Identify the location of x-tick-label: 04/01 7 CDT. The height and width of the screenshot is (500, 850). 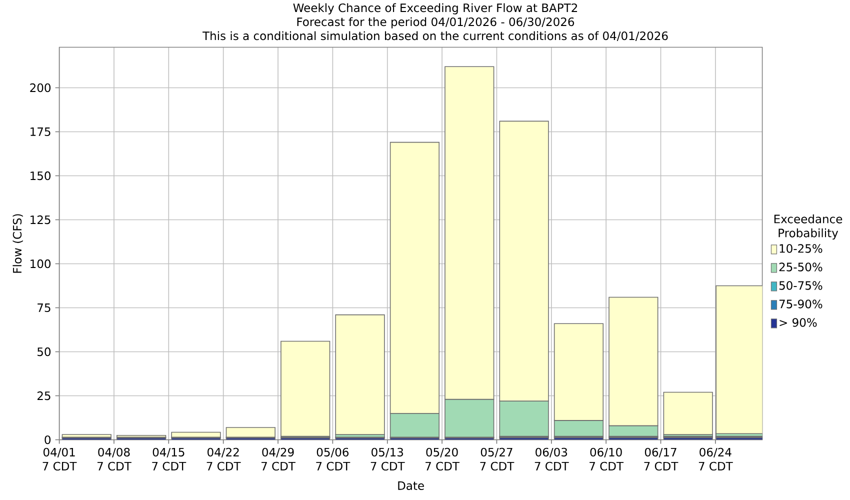
(59, 459).